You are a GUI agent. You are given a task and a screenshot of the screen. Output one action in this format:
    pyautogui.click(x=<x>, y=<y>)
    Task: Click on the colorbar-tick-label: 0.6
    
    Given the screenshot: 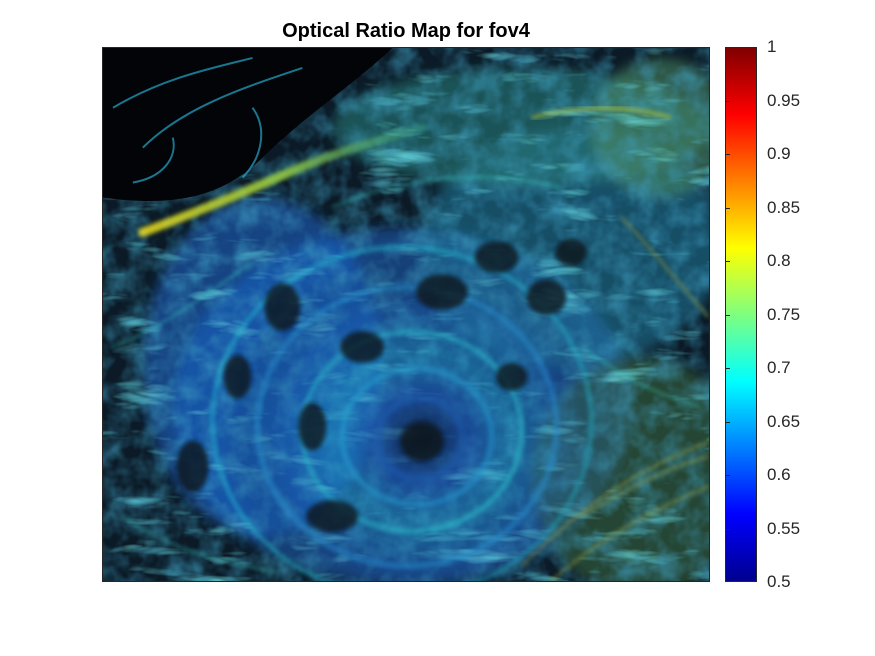 What is the action you would take?
    pyautogui.click(x=779, y=474)
    